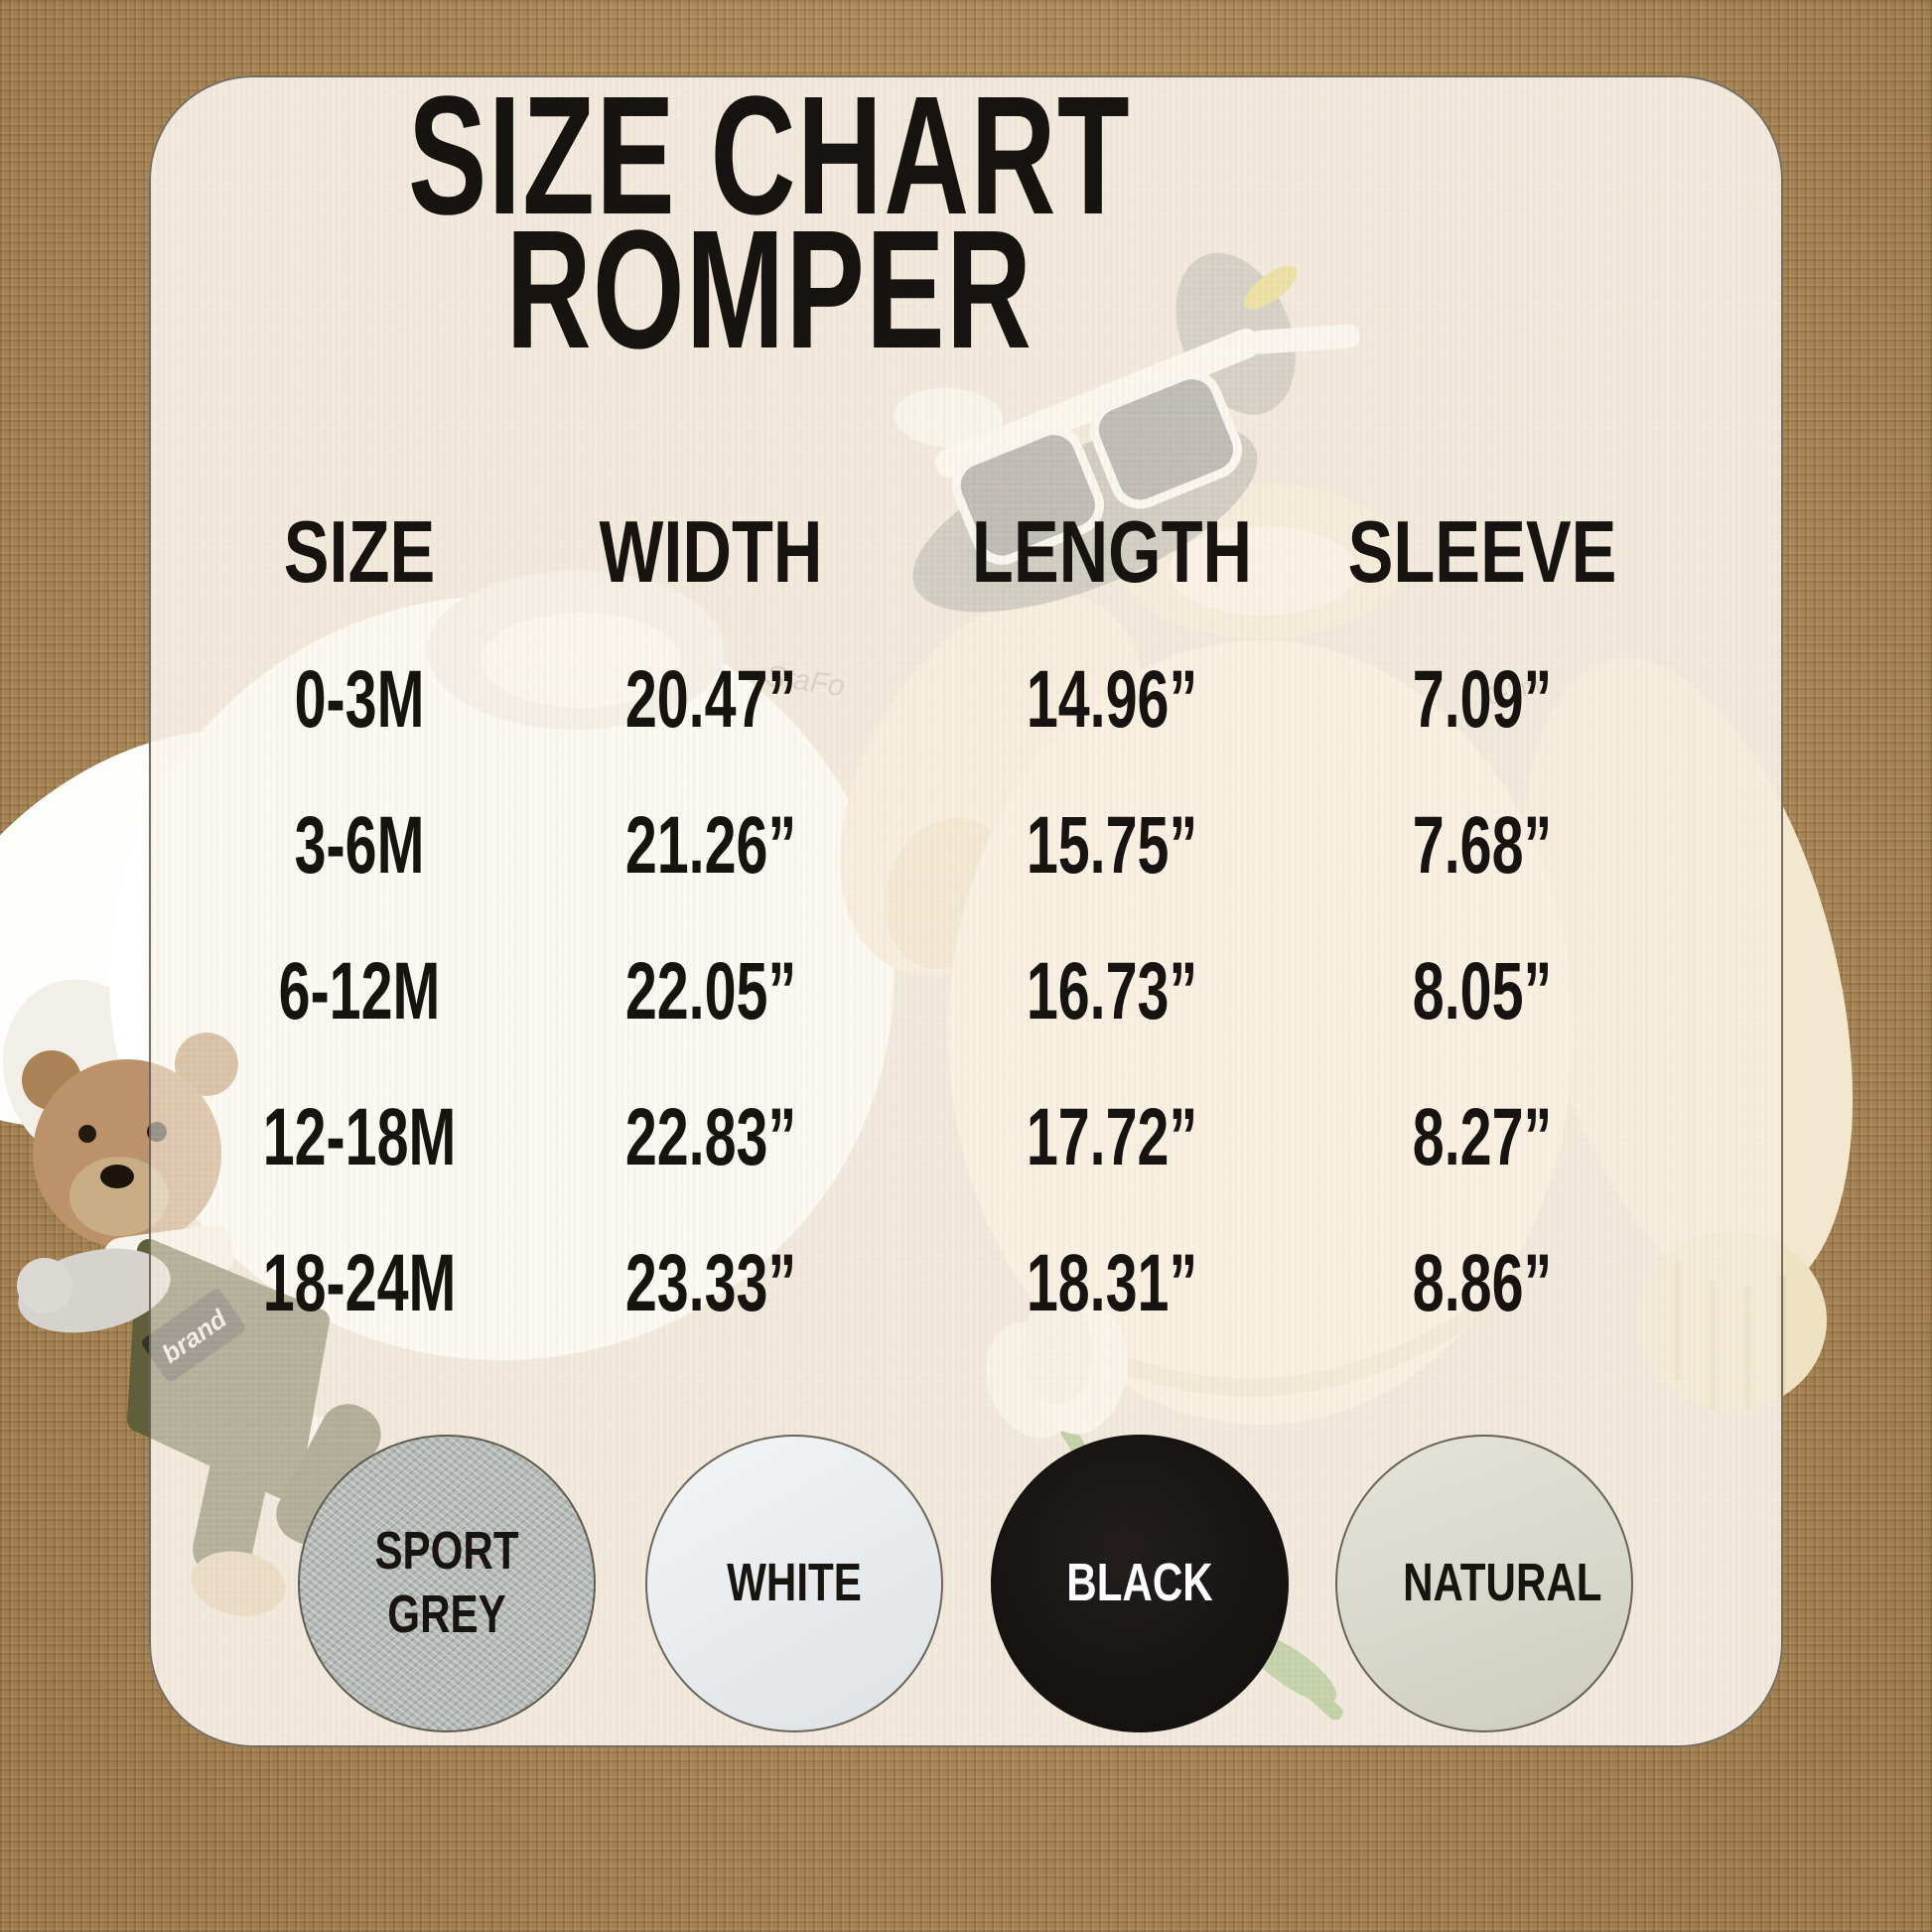 This screenshot has width=1932, height=1932. I want to click on row-size-label: 3-6M, so click(359, 845).